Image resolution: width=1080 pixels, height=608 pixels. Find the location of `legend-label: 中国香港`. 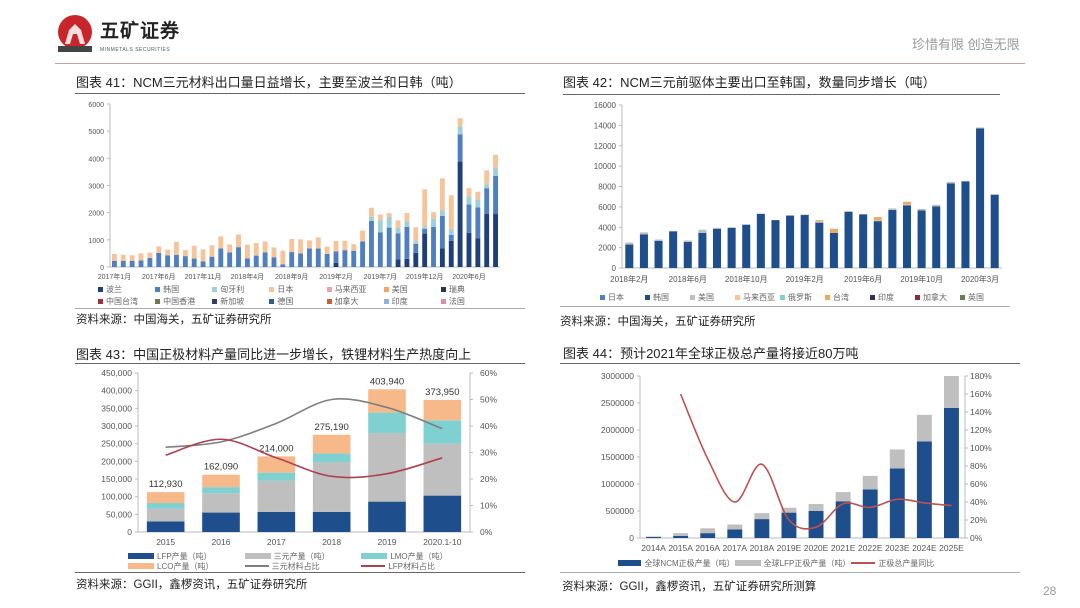

legend-label: 中国香港 is located at coordinates (179, 301).